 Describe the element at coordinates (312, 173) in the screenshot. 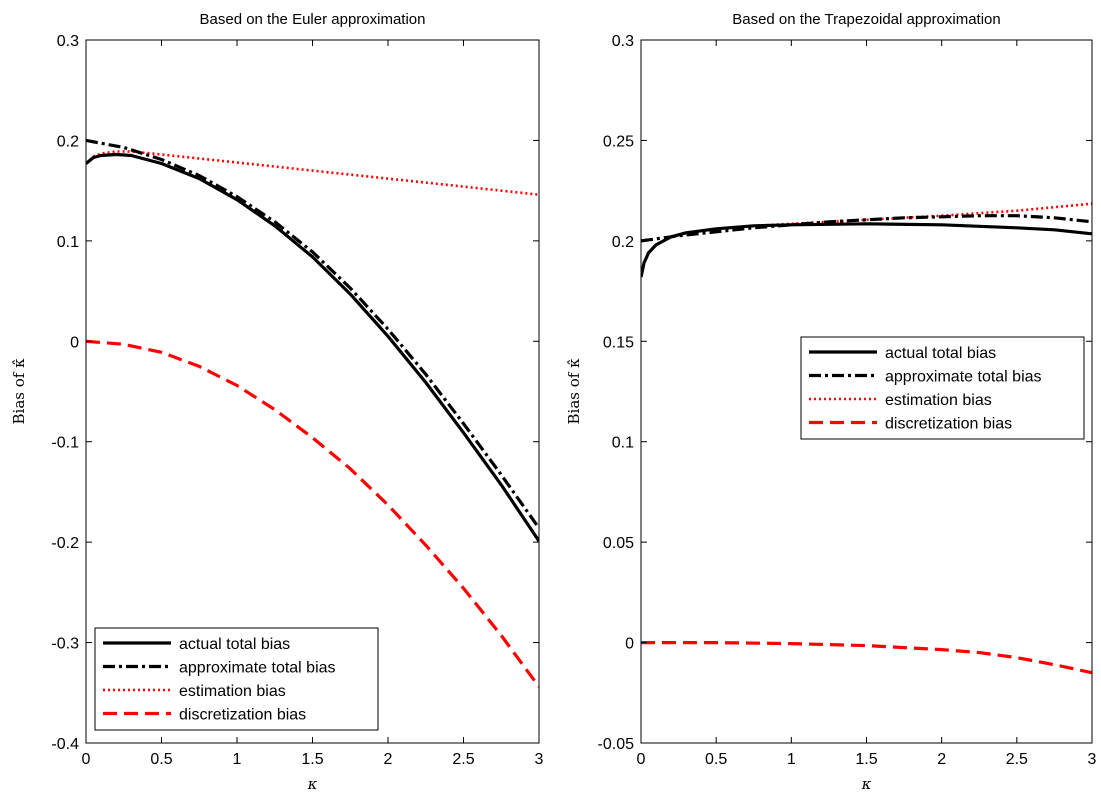

I see `series-line-estimation-bias` at that location.